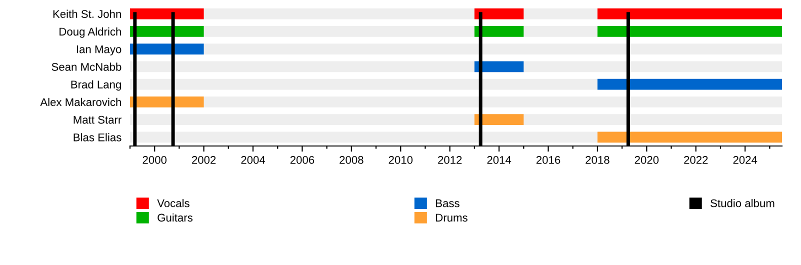 This screenshot has width=801, height=265. What do you see at coordinates (80, 102) in the screenshot?
I see `y-tick-label: Alex Makarovich` at bounding box center [80, 102].